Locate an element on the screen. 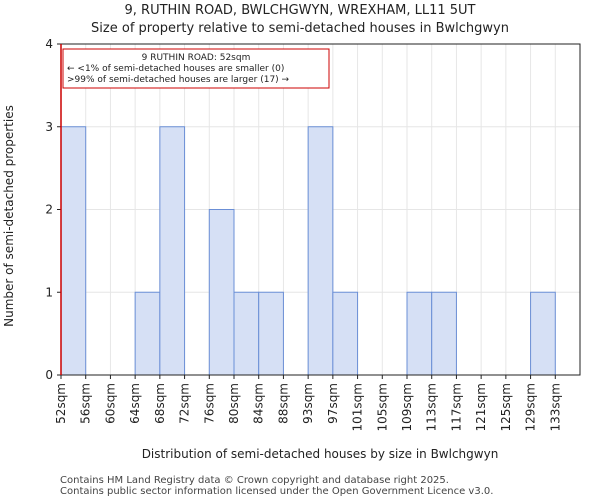 The height and width of the screenshot is (500, 600). x-tick-label: 133sqm is located at coordinates (555, 407).